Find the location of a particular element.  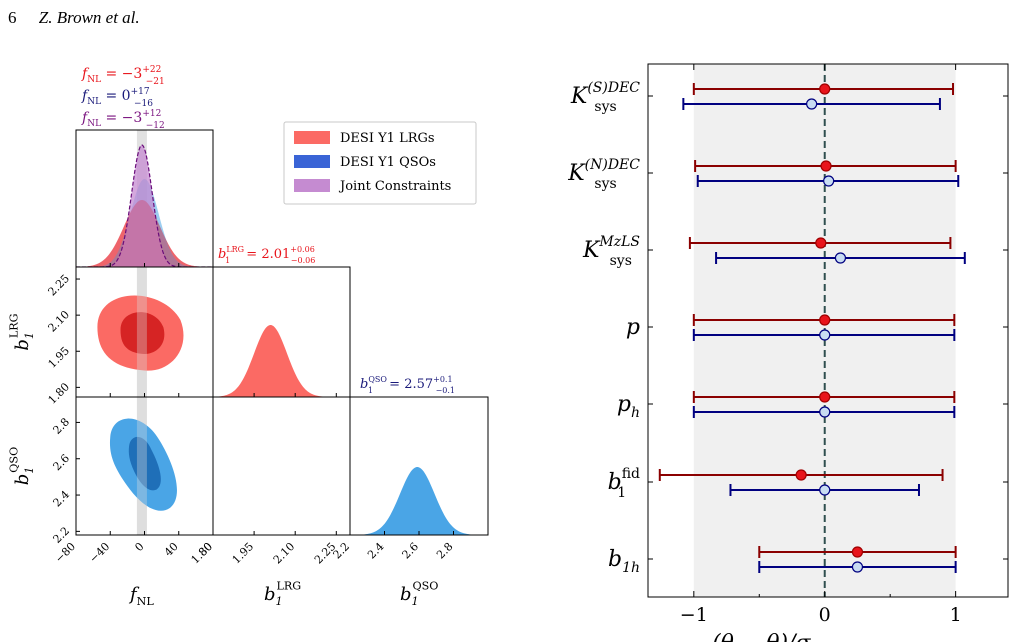

category-label-2: KMzLS sys is located at coordinates (611, 251).